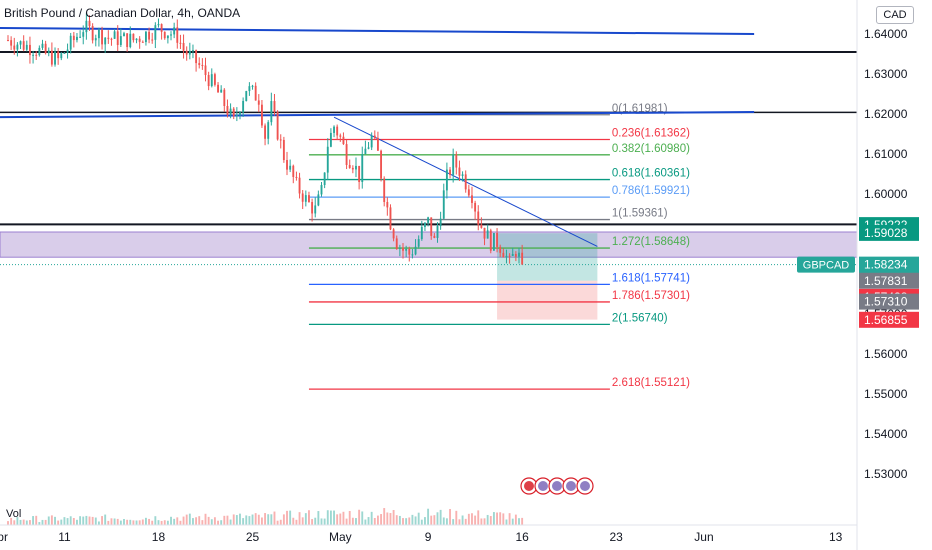  Describe the element at coordinates (886, 154) in the screenshot. I see `price-tick-label: 1.61000` at that location.